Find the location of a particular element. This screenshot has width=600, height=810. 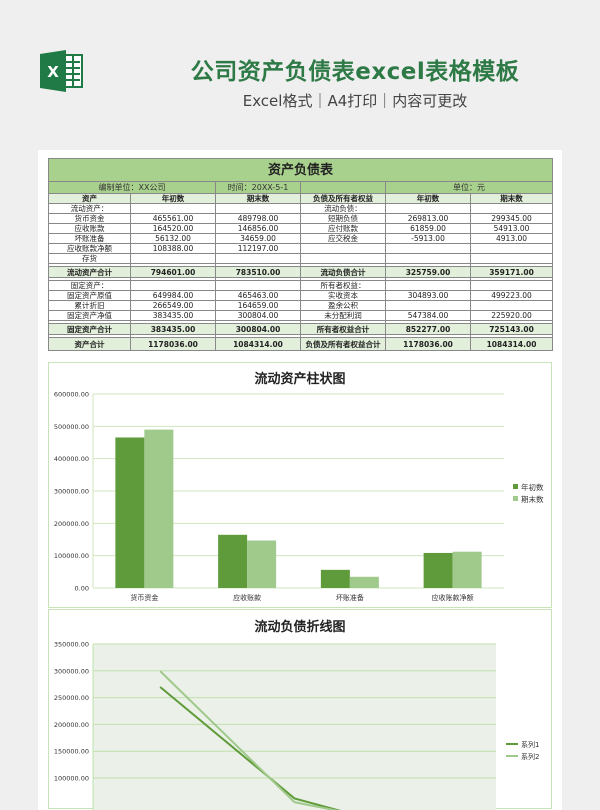

table-cell: 固定资产原值 is located at coordinates (89, 295).